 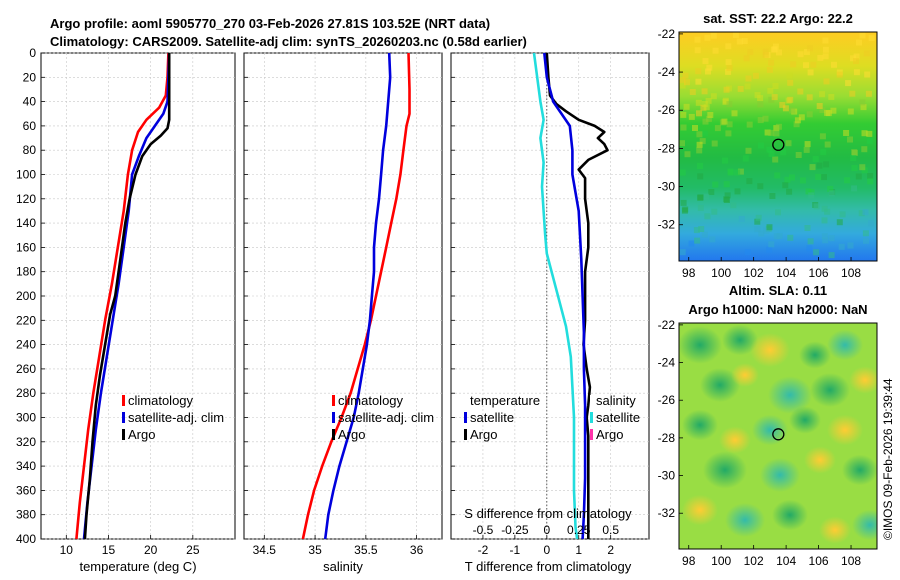 I want to click on depth-tick-label: 320, so click(x=26, y=442).